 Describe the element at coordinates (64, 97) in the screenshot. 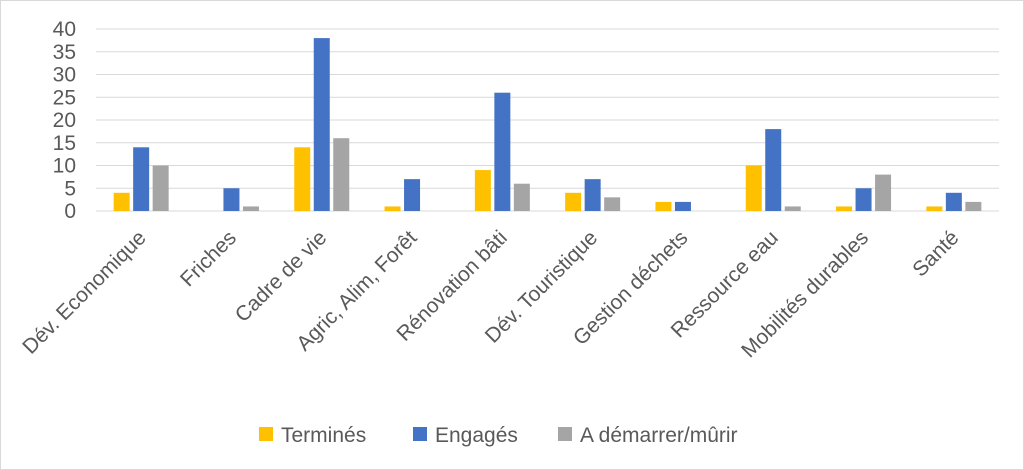

I see `y-tick-label: 25` at that location.